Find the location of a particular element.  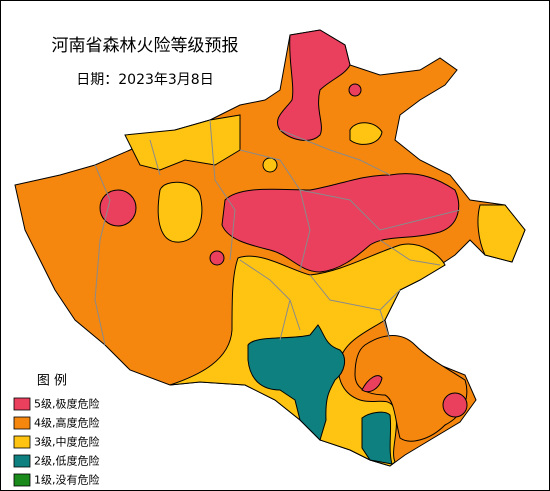

map-date: 日期：2023年3月8日 is located at coordinates (144, 80).